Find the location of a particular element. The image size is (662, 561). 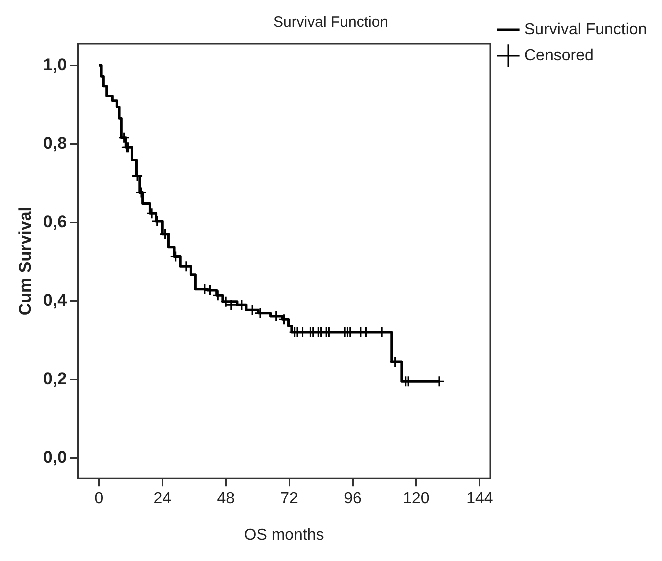

x-tick-label: 144 is located at coordinates (480, 499).